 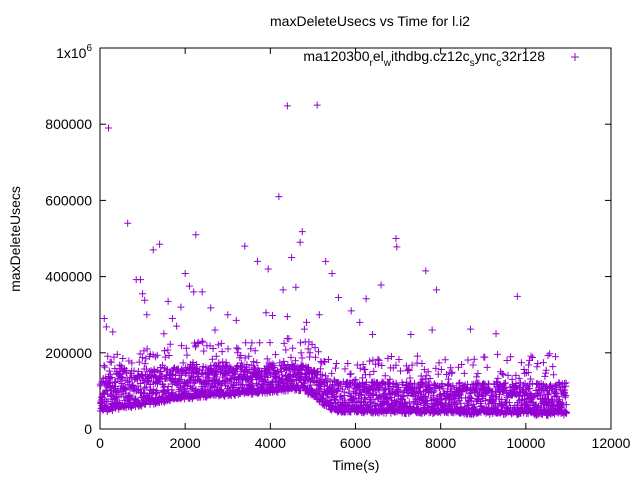 I want to click on y-axis-top-label: 1x10⁶, so click(x=74, y=52).